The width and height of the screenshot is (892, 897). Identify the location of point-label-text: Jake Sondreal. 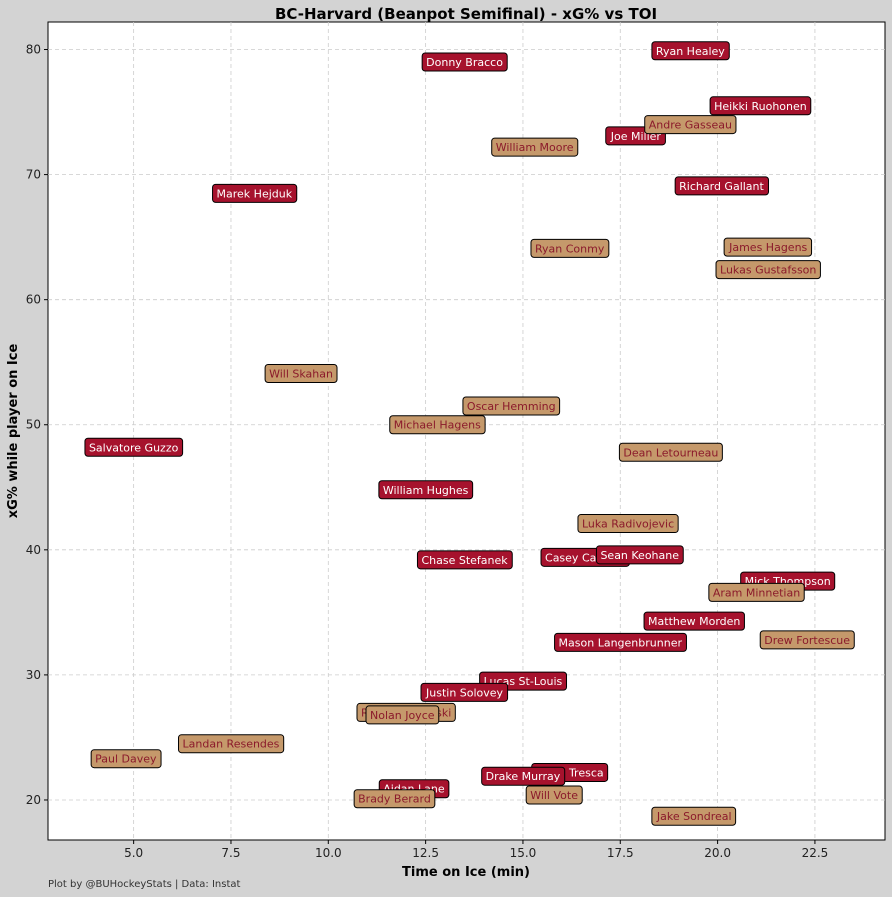
(694, 816).